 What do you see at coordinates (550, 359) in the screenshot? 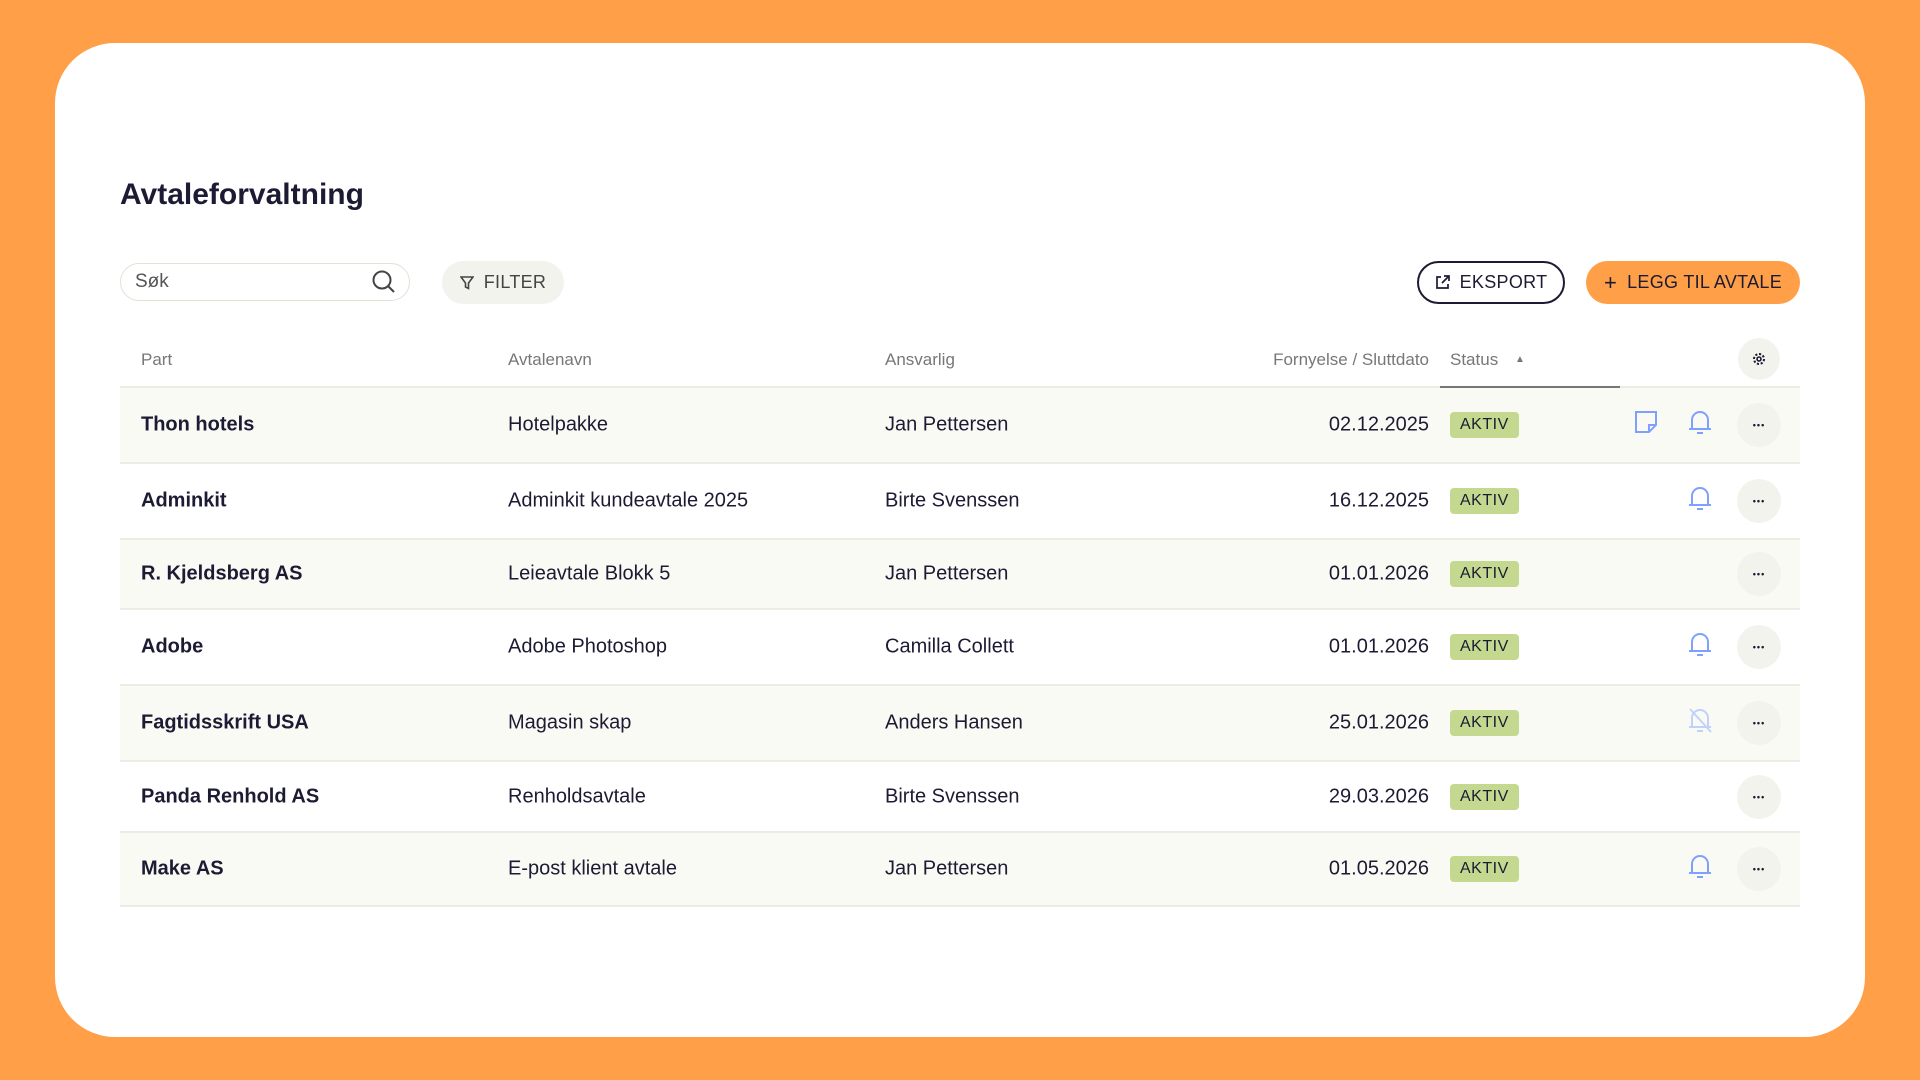
I see `column-header-name: Avtalenavn` at bounding box center [550, 359].